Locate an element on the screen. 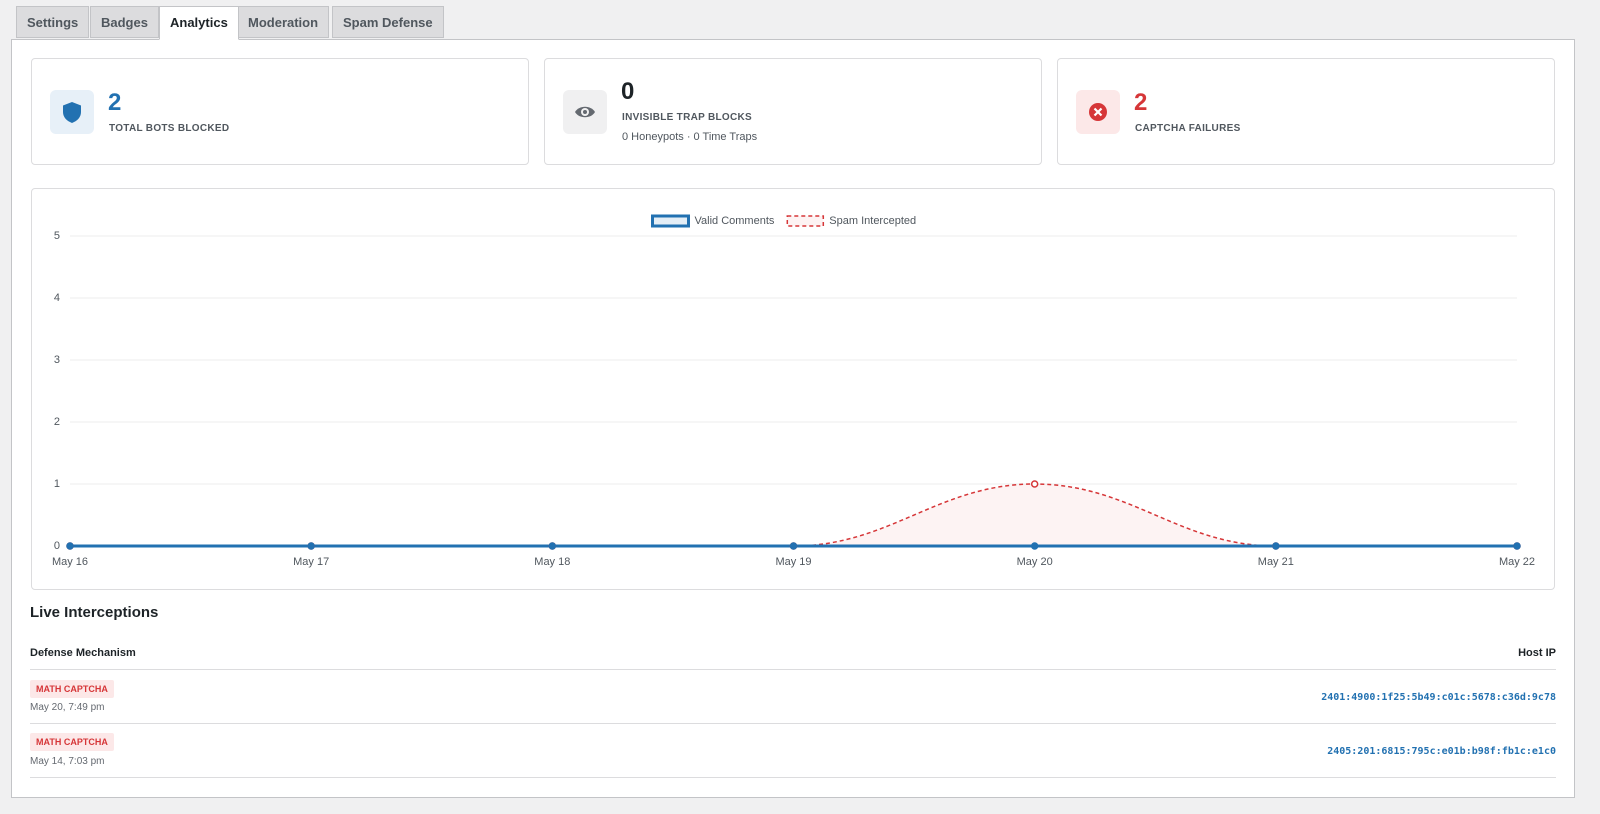 The height and width of the screenshot is (814, 1600). tab: Settings is located at coordinates (53, 22).